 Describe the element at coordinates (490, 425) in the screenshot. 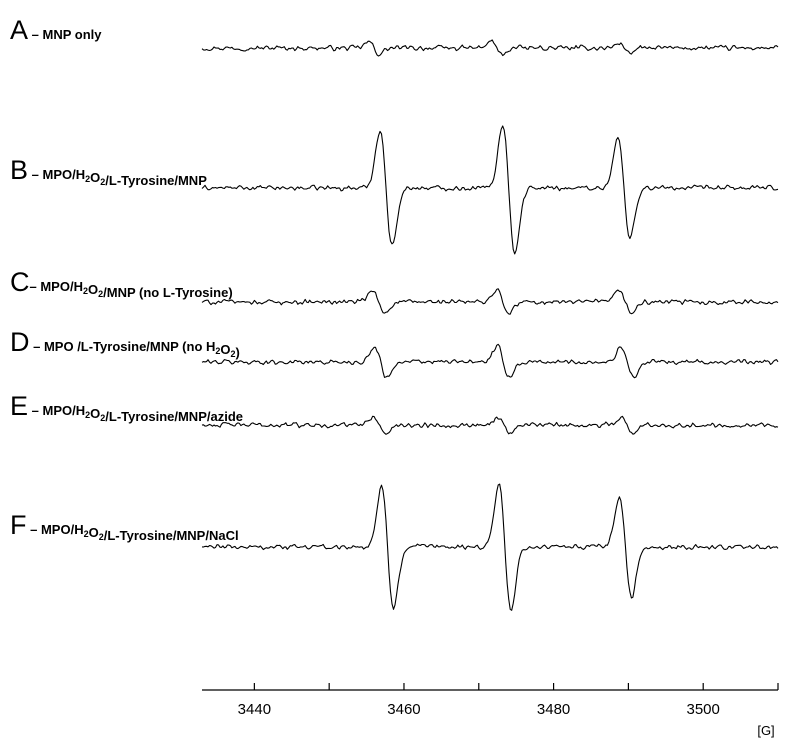

I see `spectrum-trace-e` at that location.